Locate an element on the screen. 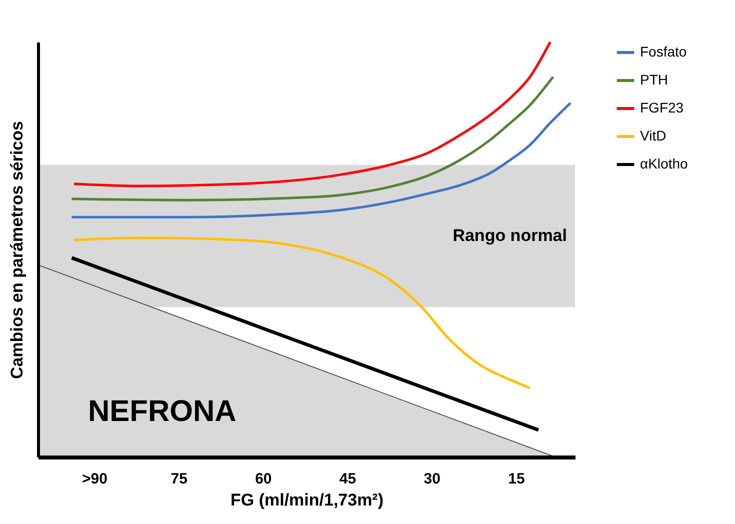  legend-label: VitD is located at coordinates (653, 136).